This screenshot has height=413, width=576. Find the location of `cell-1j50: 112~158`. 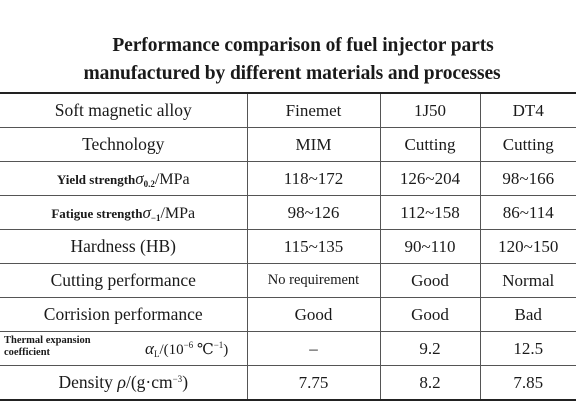

cell-1j50: 112~158 is located at coordinates (430, 212).